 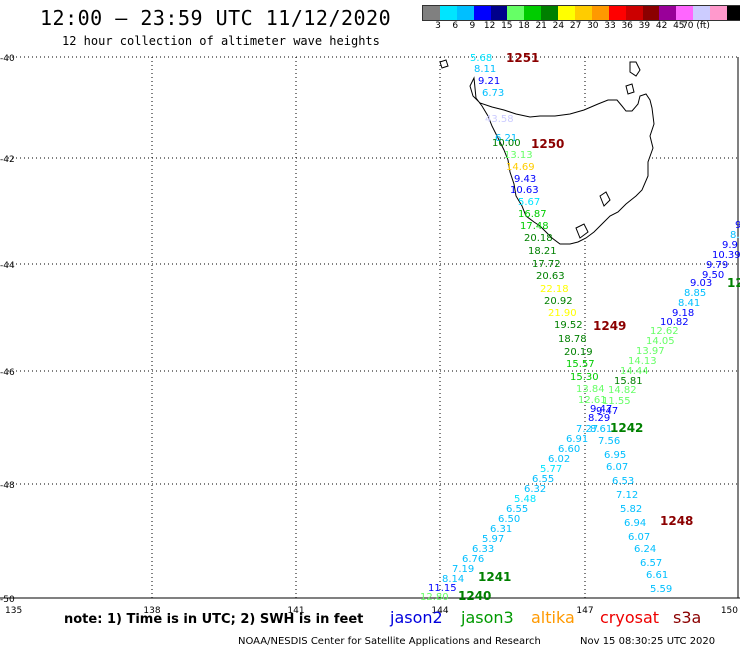 I want to click on swh-value-track-b: 9.47, so click(x=607, y=411).